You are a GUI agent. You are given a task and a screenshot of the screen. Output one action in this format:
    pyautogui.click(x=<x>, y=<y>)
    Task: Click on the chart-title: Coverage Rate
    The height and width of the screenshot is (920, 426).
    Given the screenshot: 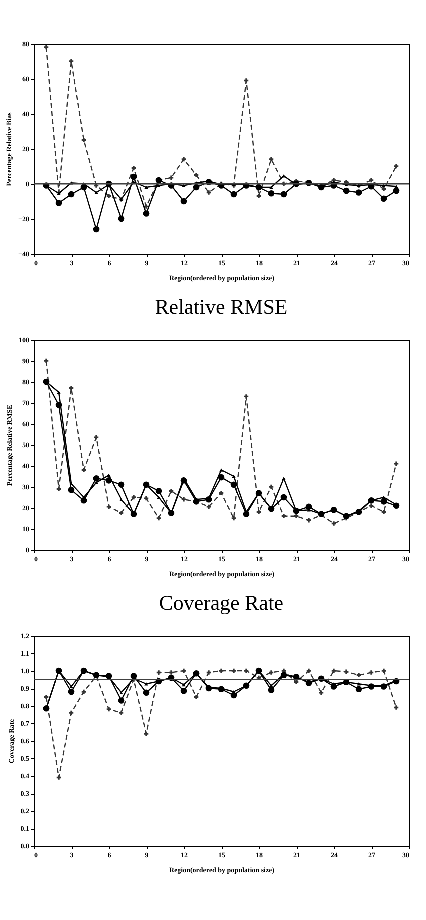 What is the action you would take?
    pyautogui.click(x=221, y=603)
    